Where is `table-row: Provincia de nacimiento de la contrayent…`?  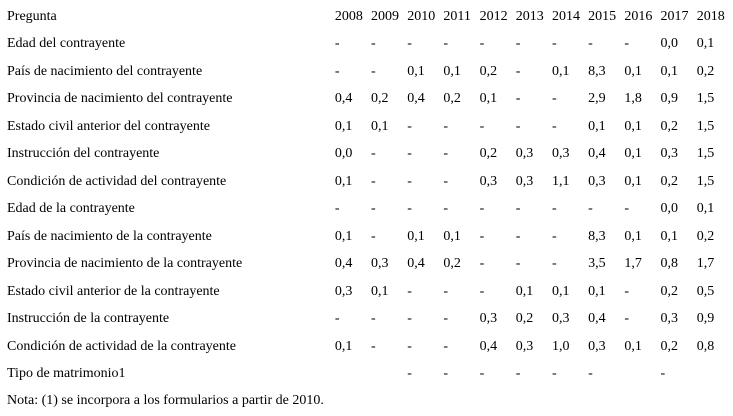 table-row: Provincia de nacimiento de la contrayent… is located at coordinates (370, 265).